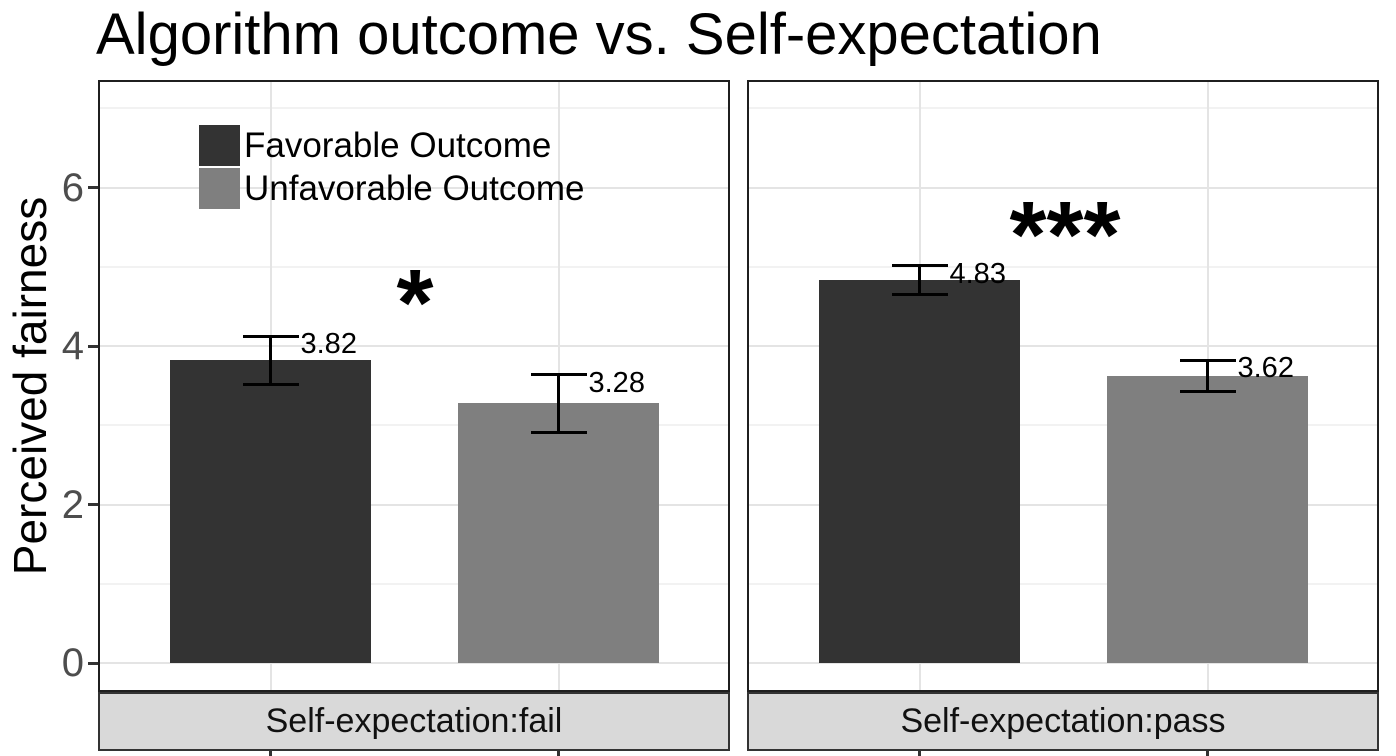  What do you see at coordinates (977, 273) in the screenshot?
I see `bar-value-label: 4.83` at bounding box center [977, 273].